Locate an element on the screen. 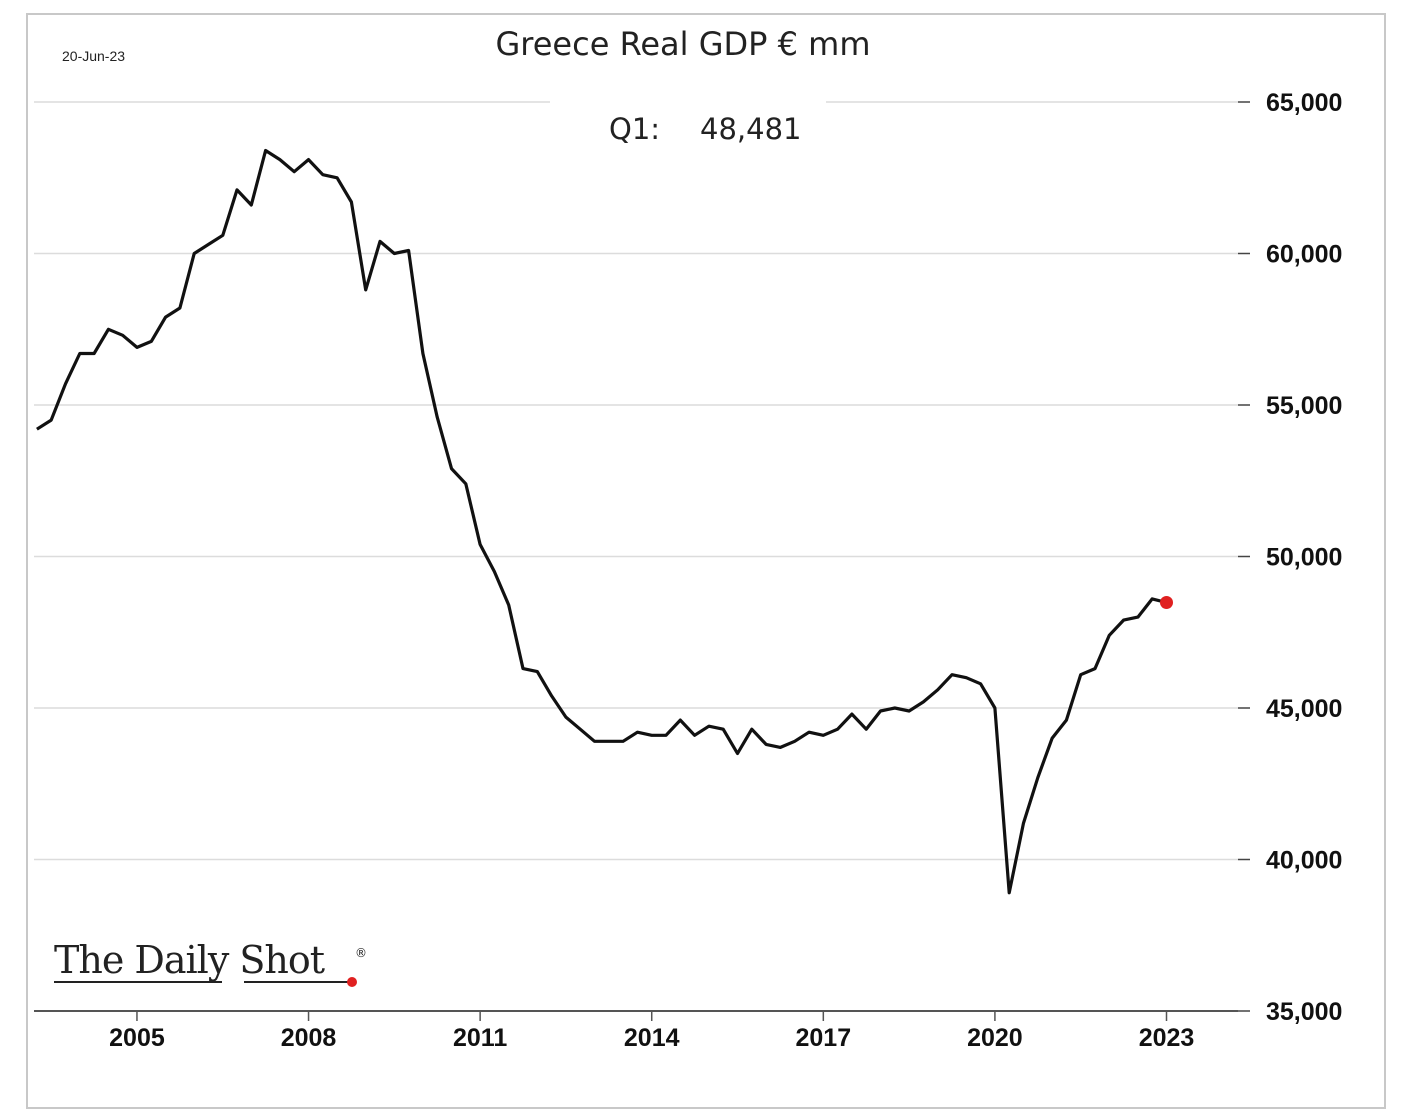  x-tick-label: 2017 is located at coordinates (824, 1038).